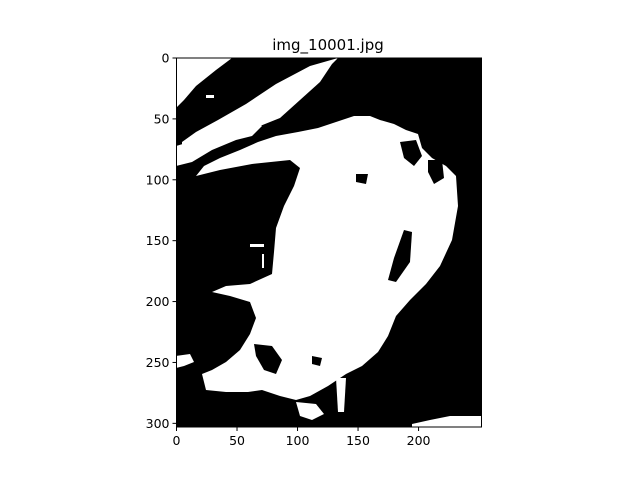 The image size is (640, 480). Describe the element at coordinates (158, 179) in the screenshot. I see `y-tick-label: 100` at that location.